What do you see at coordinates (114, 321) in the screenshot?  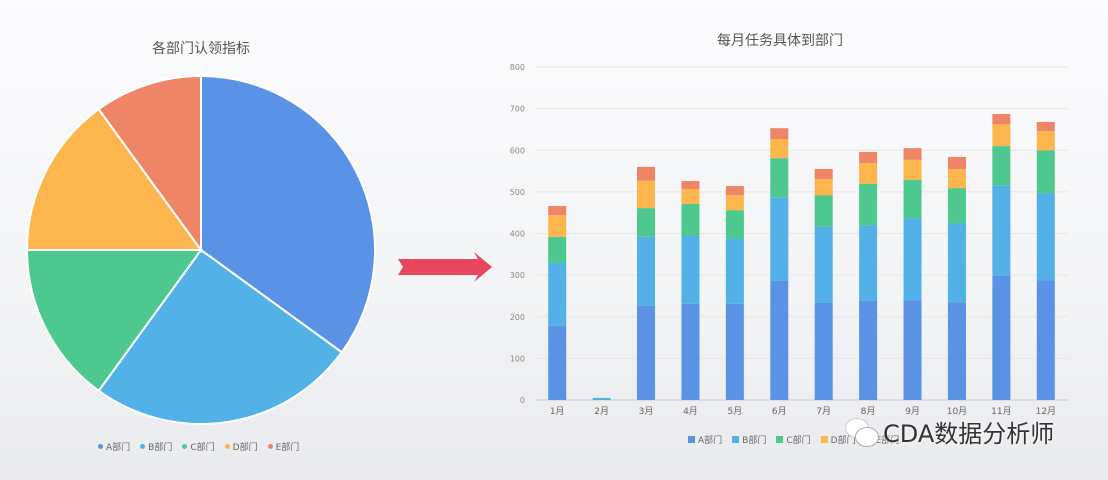 I see `pie-slice-c` at bounding box center [114, 321].